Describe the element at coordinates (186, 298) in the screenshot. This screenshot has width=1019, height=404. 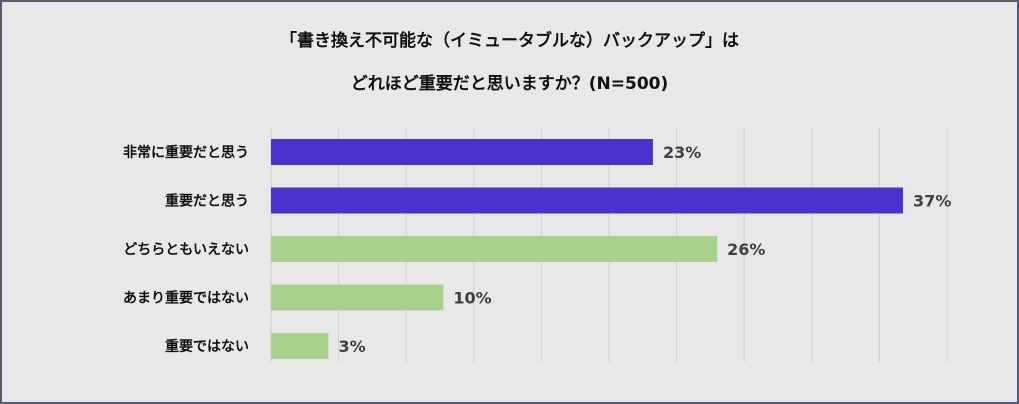
I see `category-label: あまり重要ではない` at that location.